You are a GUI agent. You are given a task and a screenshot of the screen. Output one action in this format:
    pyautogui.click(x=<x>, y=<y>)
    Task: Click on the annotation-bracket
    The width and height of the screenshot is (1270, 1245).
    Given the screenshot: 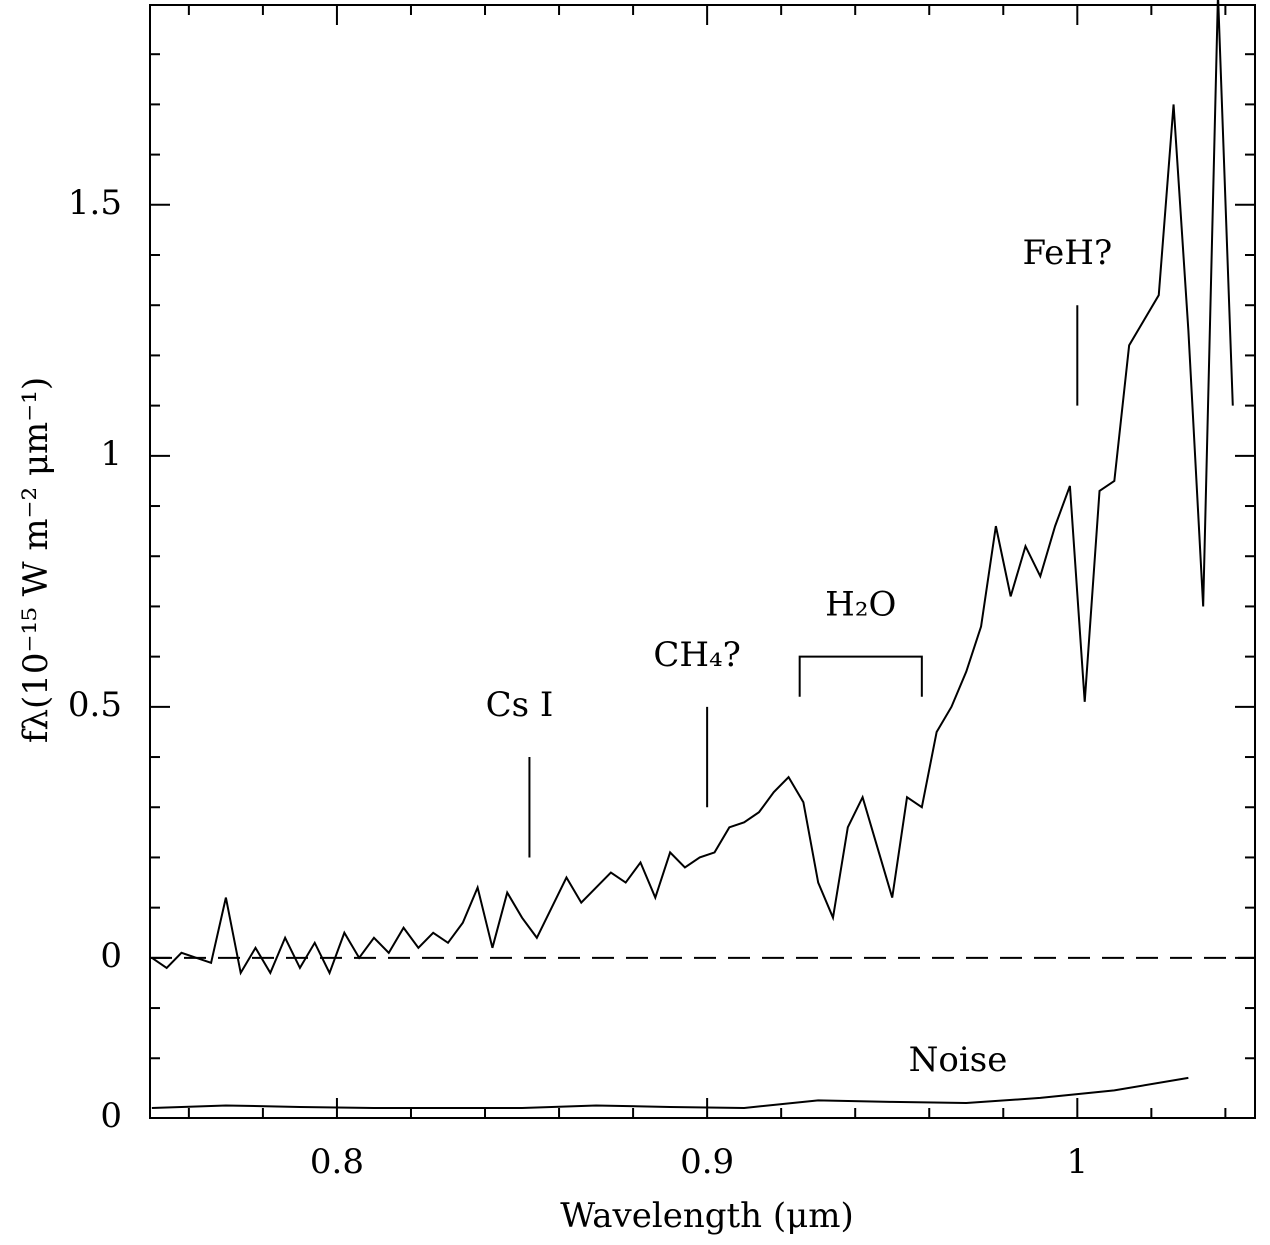 What is the action you would take?
    pyautogui.click(x=860, y=676)
    